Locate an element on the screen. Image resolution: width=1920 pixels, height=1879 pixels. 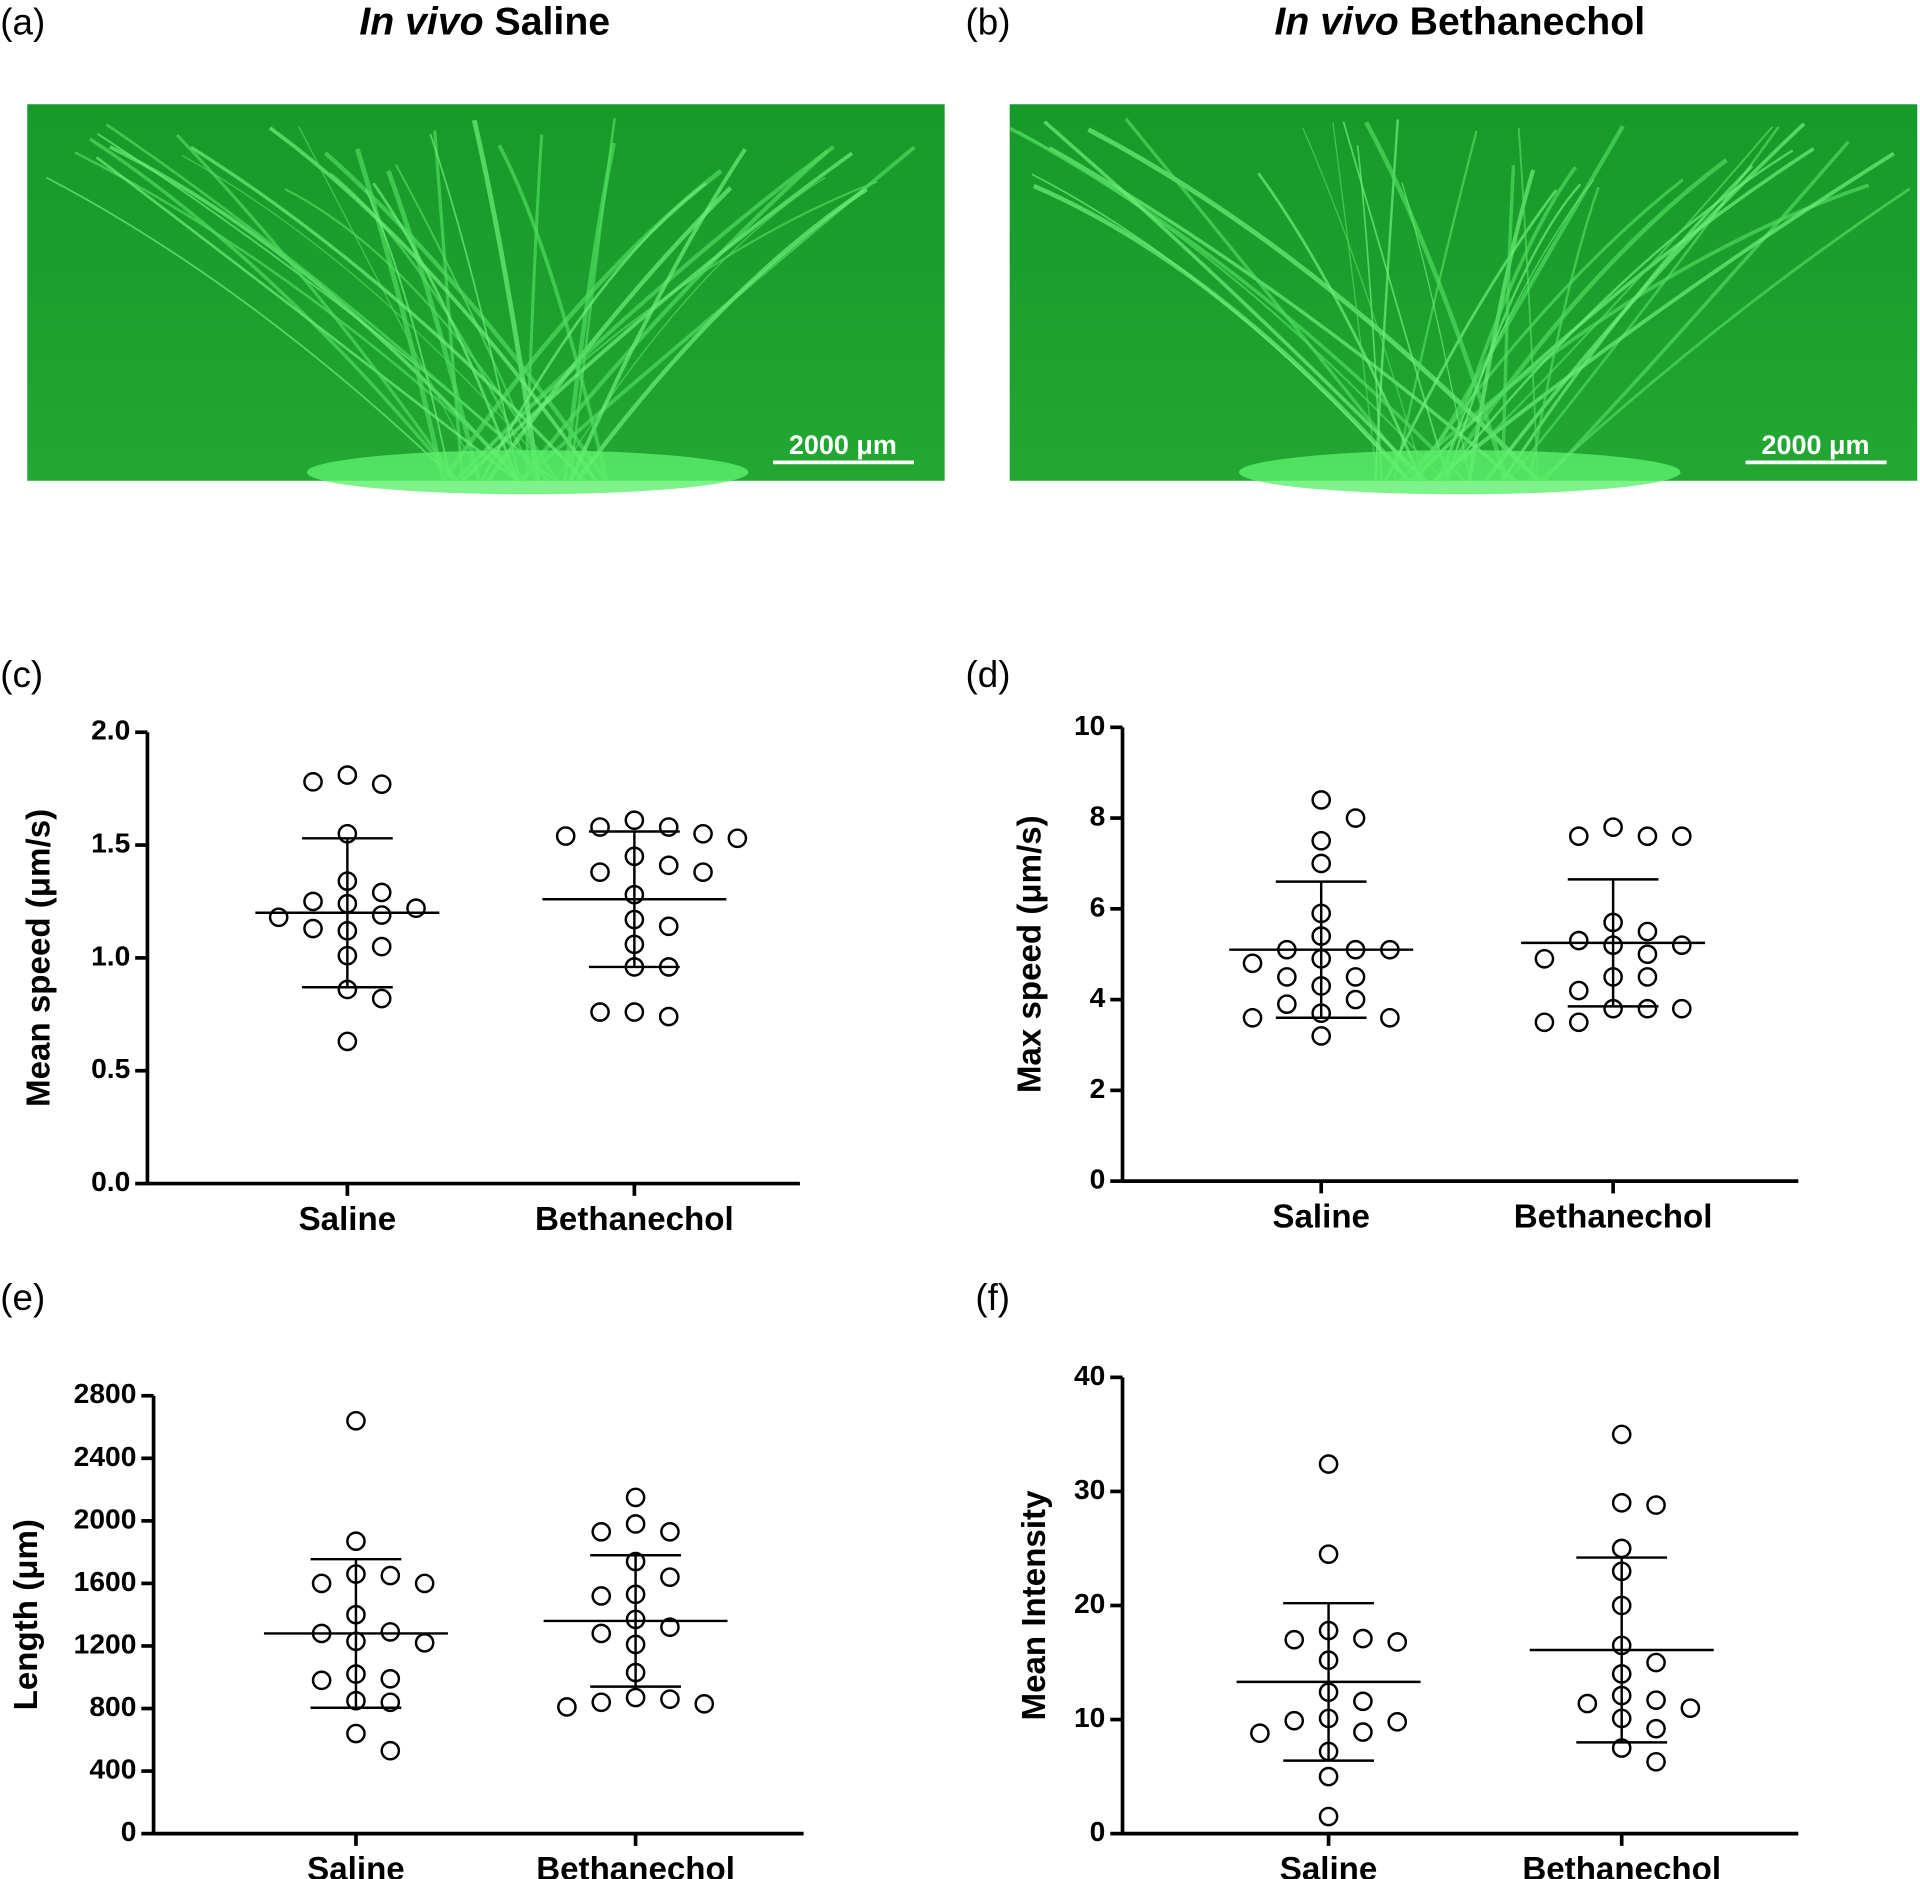
y-tick-label: 4 is located at coordinates (1098, 997).